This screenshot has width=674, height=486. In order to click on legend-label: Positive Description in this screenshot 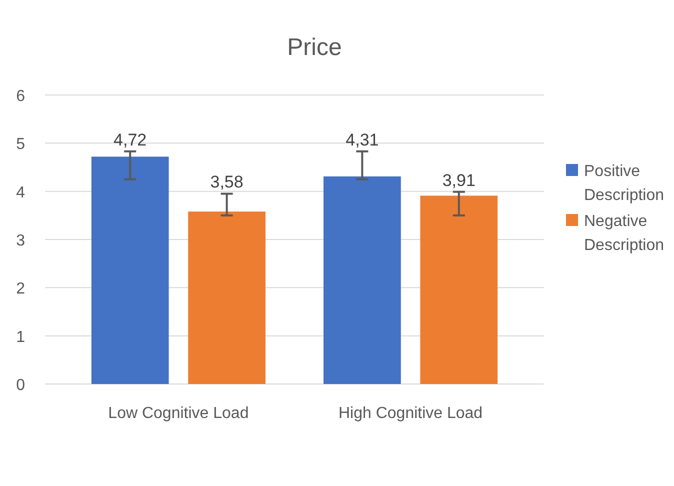, I will do `click(624, 183)`.